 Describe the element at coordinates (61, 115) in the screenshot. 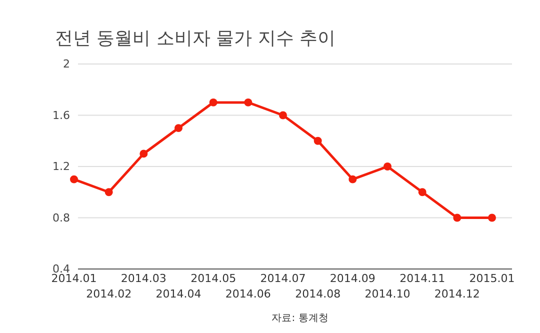

I see `y-tick-label: 1.6` at that location.